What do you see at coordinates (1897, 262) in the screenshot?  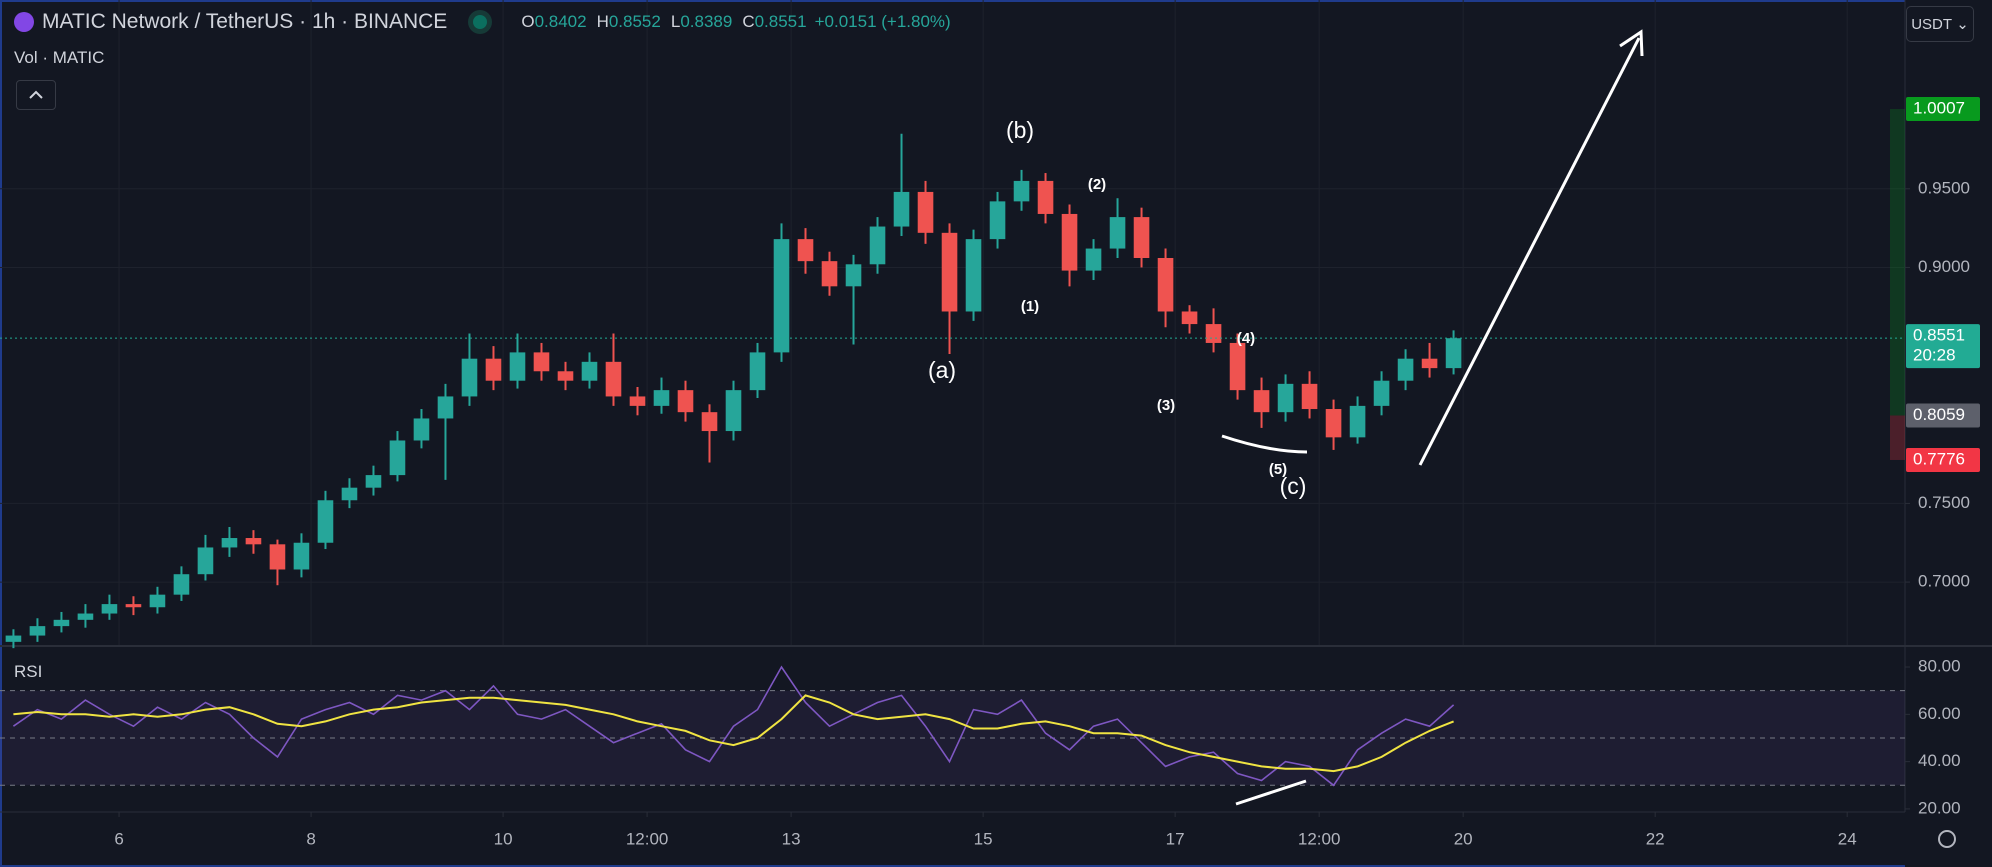 I see `profit-zone` at bounding box center [1897, 262].